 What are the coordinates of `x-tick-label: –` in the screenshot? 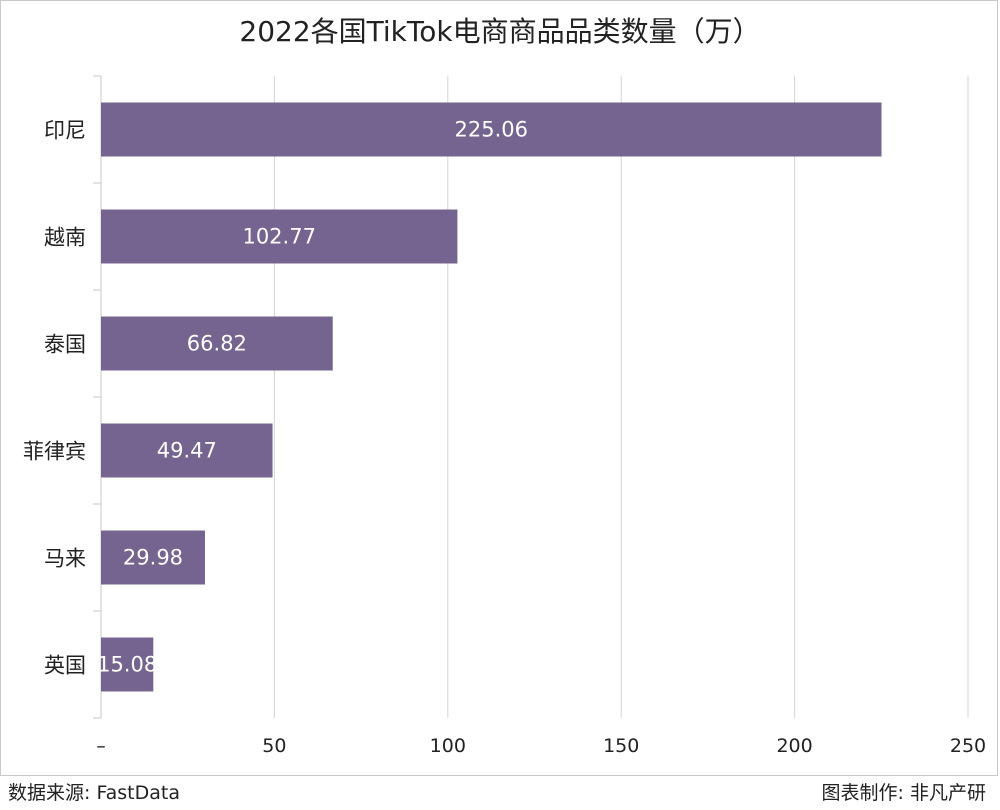 It's located at (101, 746).